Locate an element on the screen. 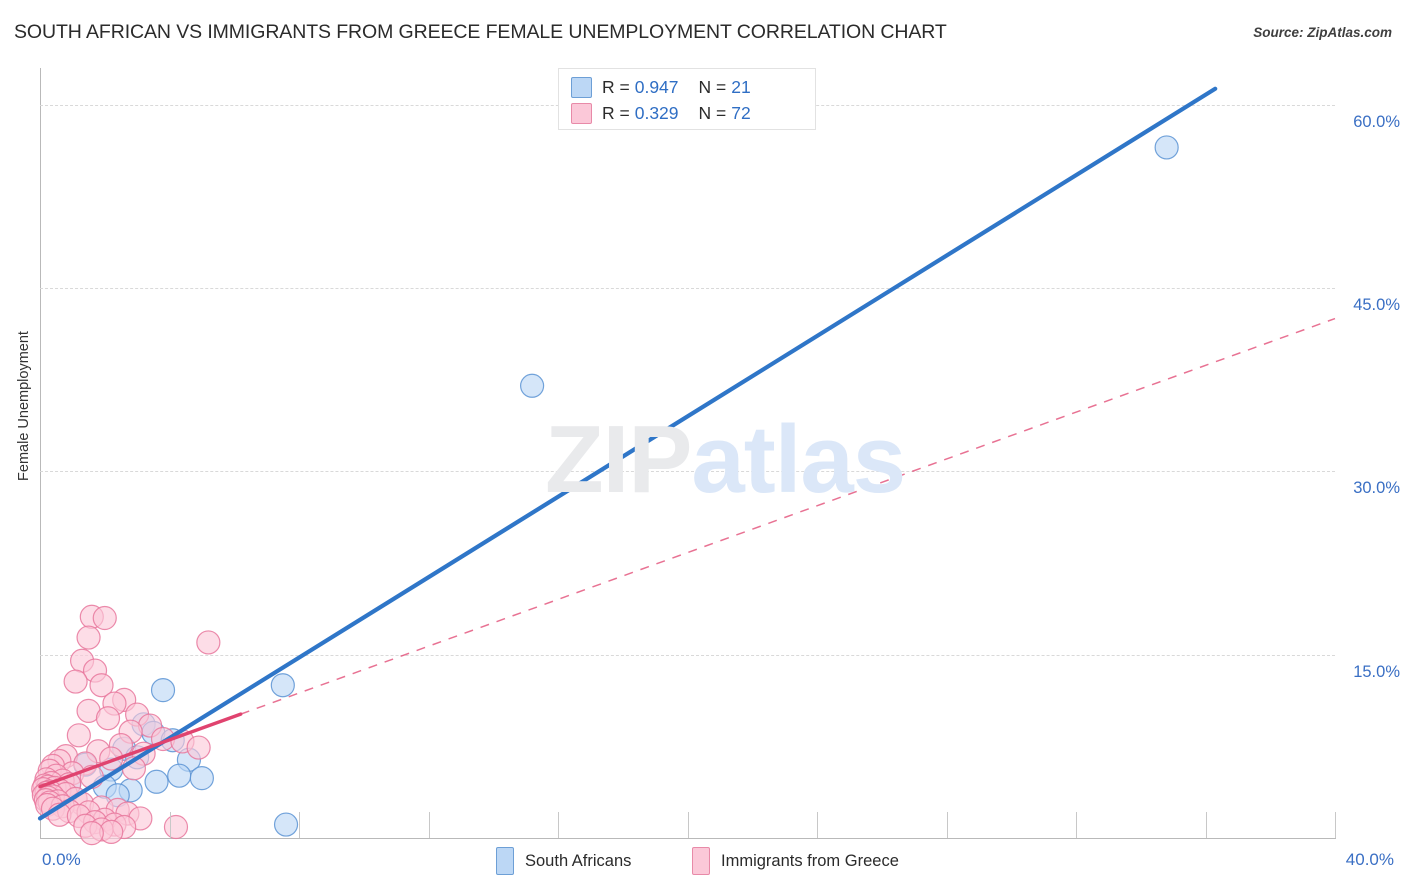  x-axis-line is located at coordinates (688, 838).